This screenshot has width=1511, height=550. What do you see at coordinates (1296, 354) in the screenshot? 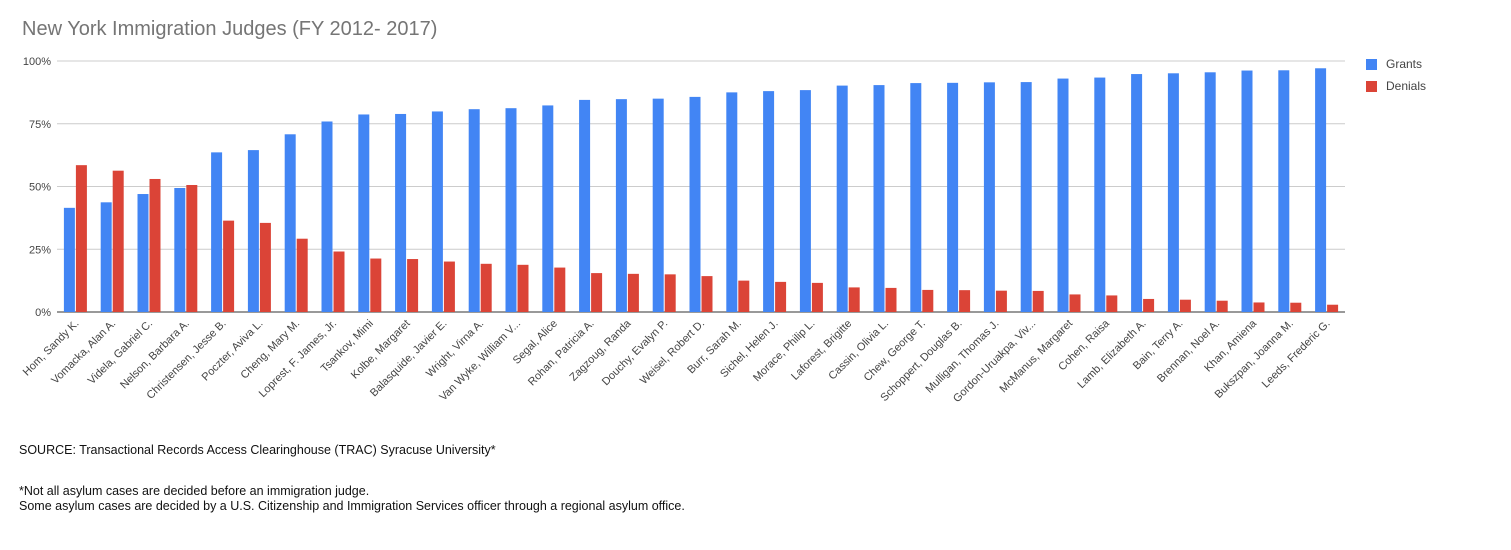
I see `x-tick-label: Leeds, Frederic G.` at bounding box center [1296, 354].